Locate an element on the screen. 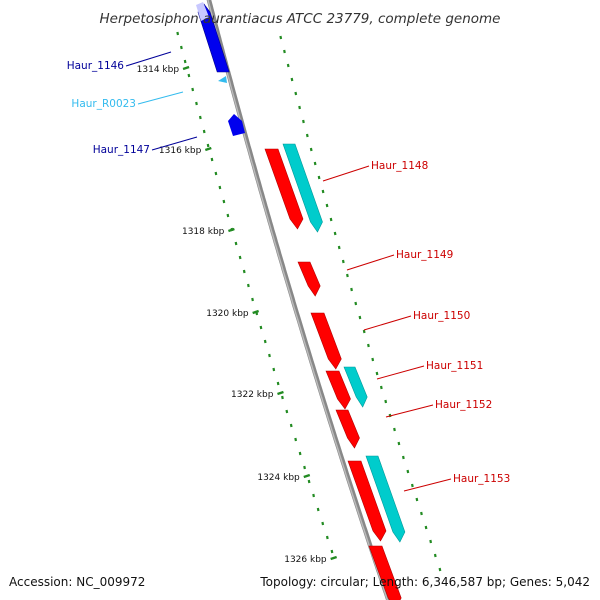 The width and height of the screenshot is (600, 600). gene-haur-r0023 is located at coordinates (222, 79).